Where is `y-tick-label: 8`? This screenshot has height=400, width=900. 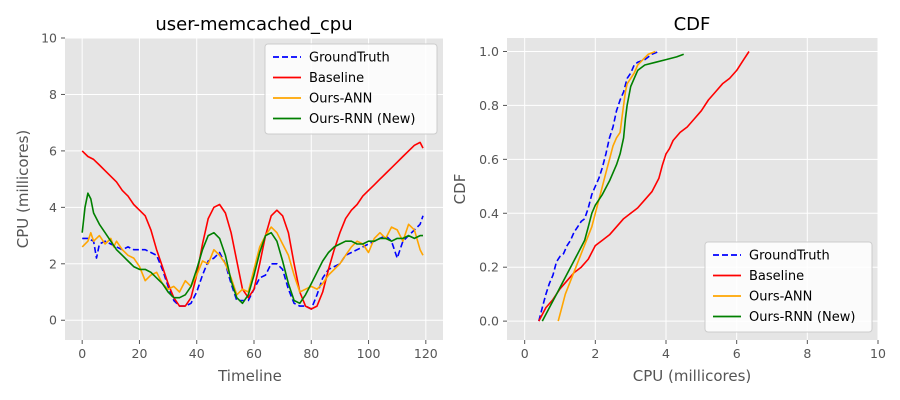 y-tick-label: 8 is located at coordinates (53, 94).